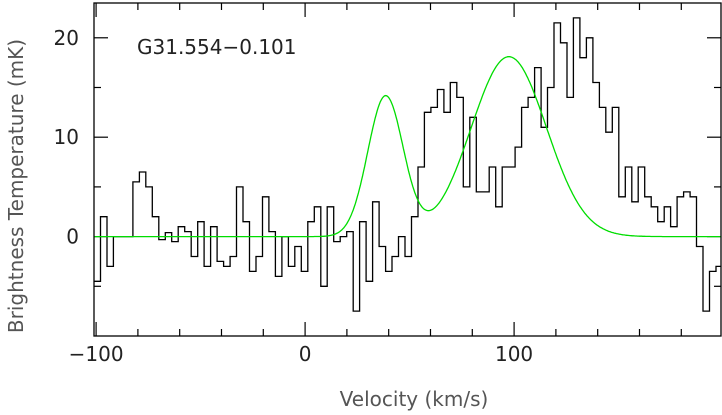 The height and width of the screenshot is (415, 722). I want to click on y-tick-label: 20, so click(66, 38).